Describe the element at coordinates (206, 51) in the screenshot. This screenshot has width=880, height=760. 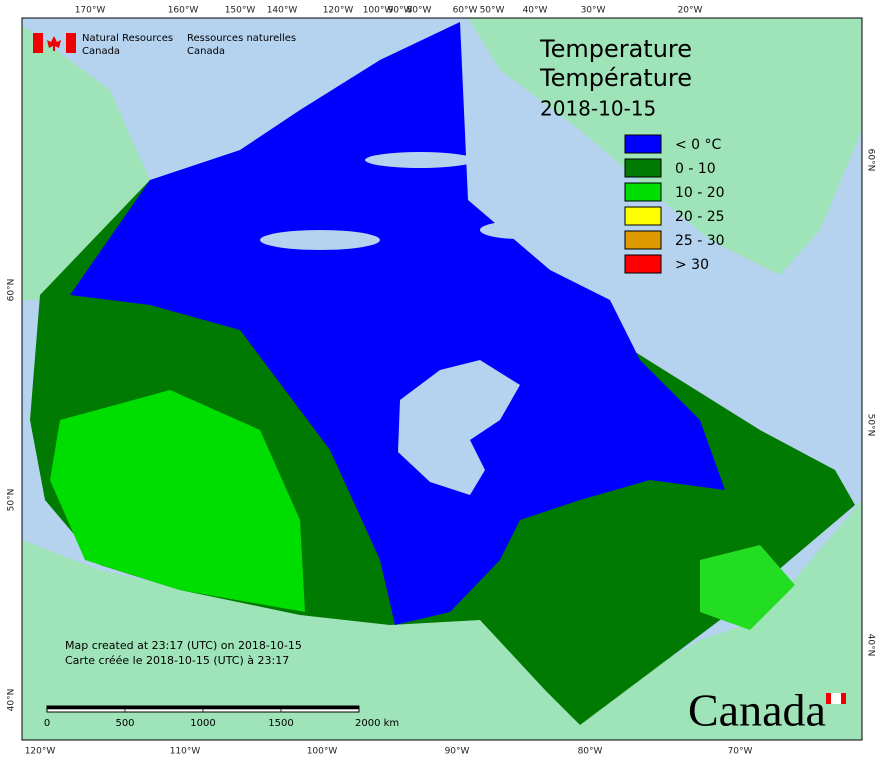
I see `agency-fr: Canada` at that location.